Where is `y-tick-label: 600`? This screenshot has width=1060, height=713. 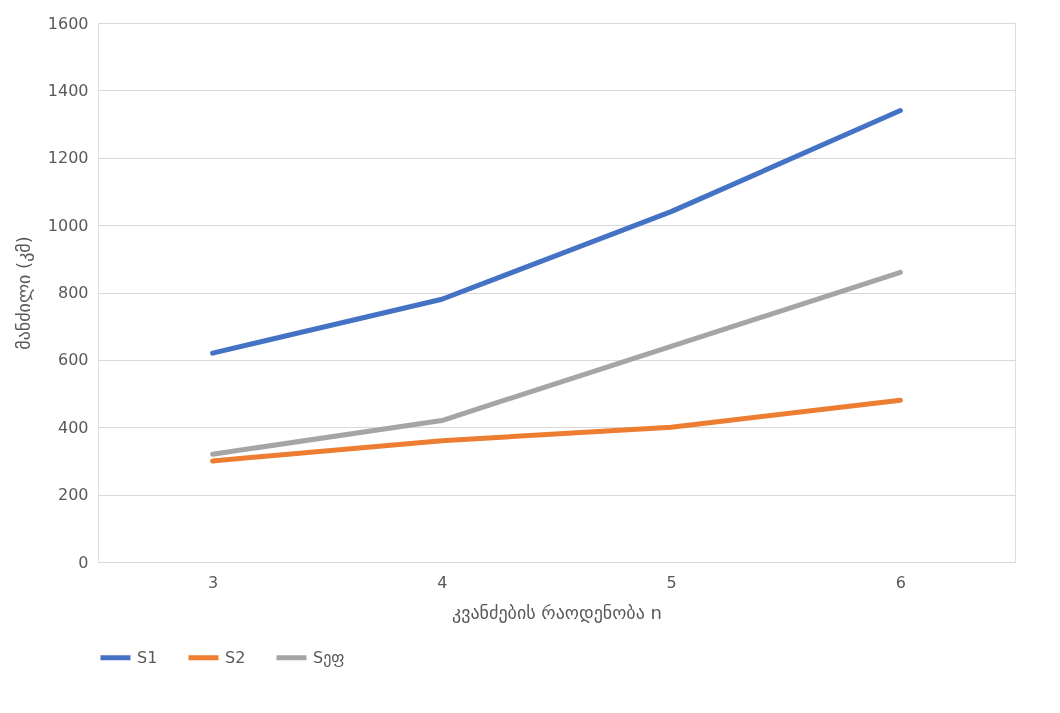 y-tick-label: 600 is located at coordinates (73, 360).